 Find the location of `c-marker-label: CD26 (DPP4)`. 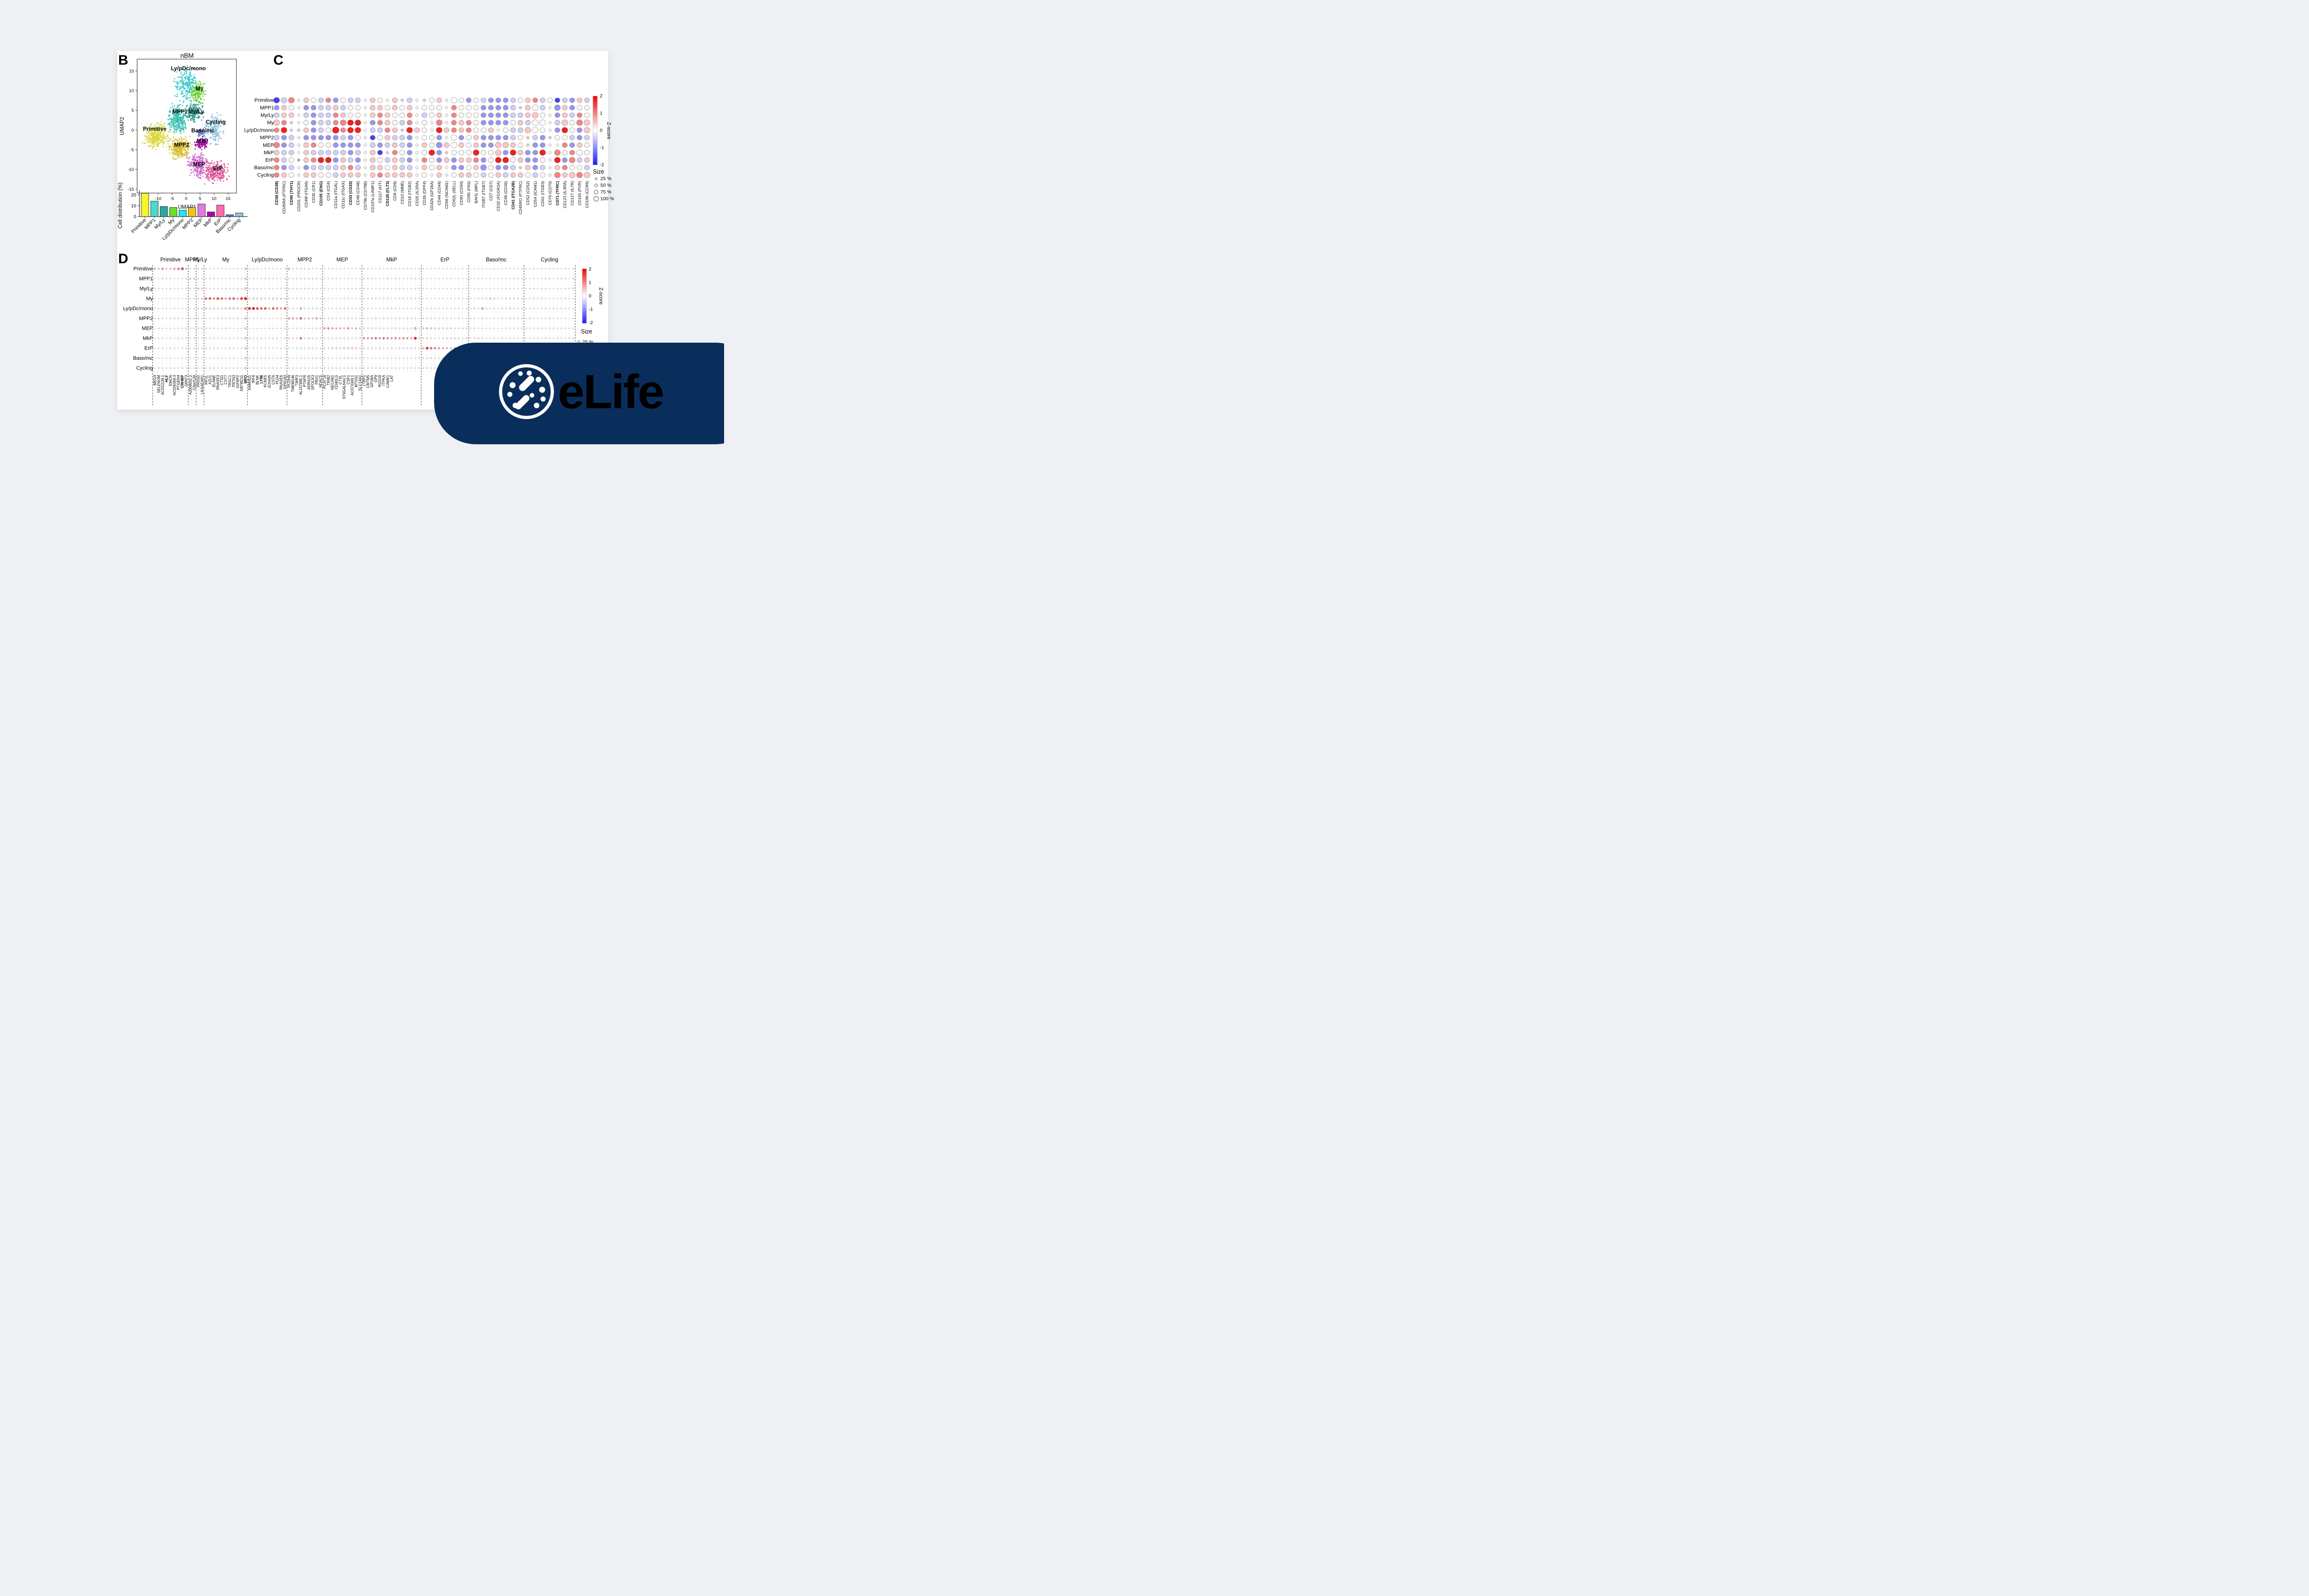

c-marker-label: CD26 (DPP4) is located at coordinates (425, 193).